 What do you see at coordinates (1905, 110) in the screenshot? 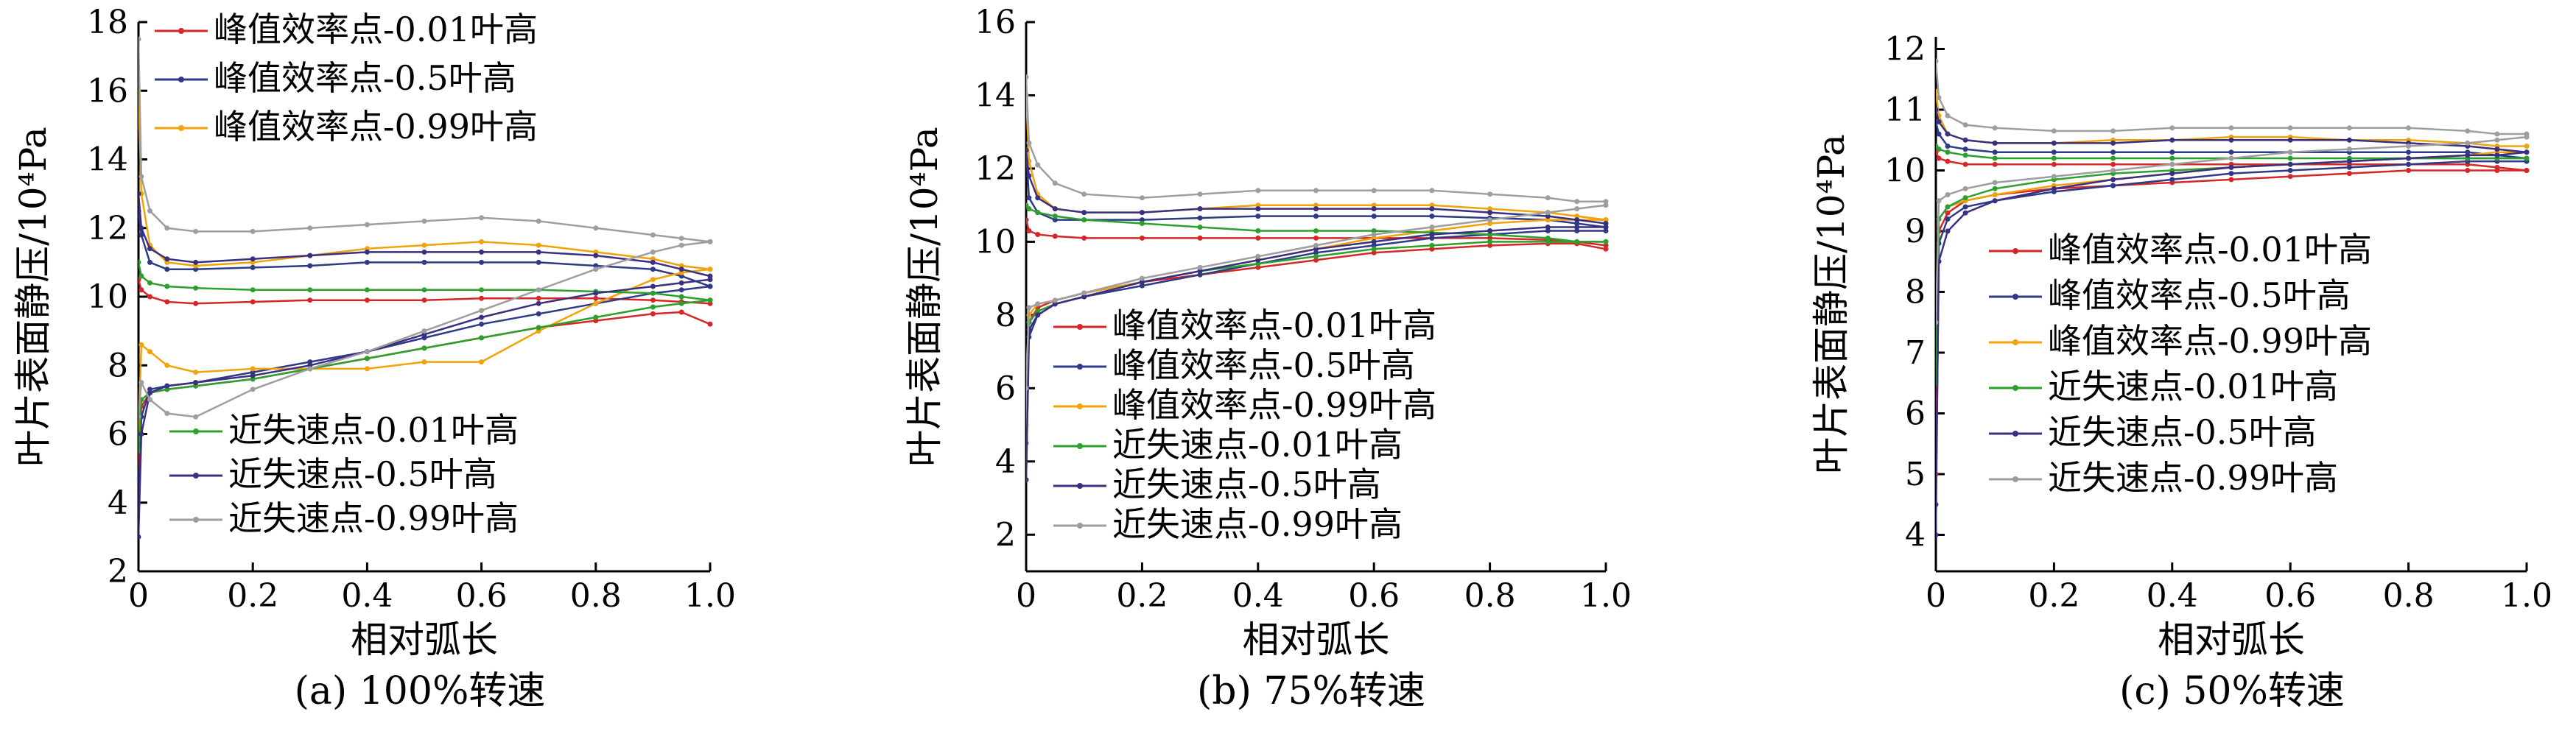
I see `y-tick-label: 11` at bounding box center [1905, 110].